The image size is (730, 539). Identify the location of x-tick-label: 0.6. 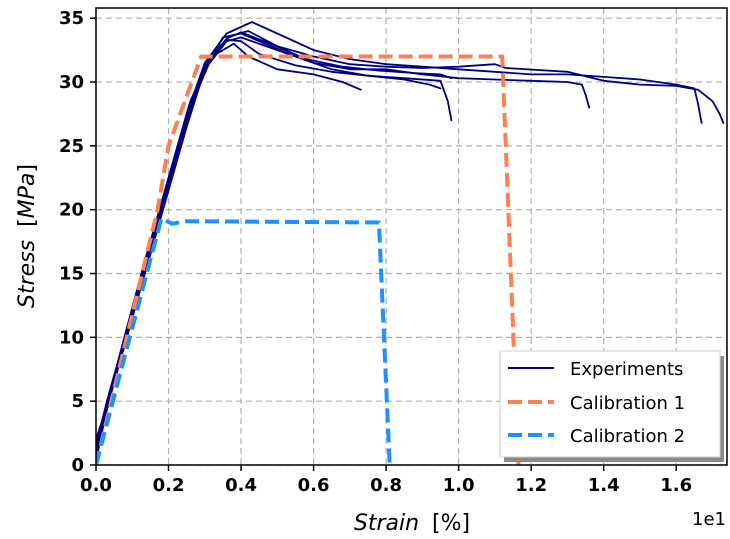
(314, 485).